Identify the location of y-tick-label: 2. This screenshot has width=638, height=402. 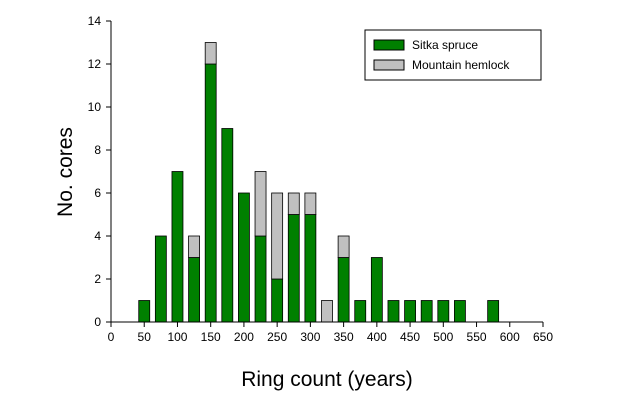
(97, 279).